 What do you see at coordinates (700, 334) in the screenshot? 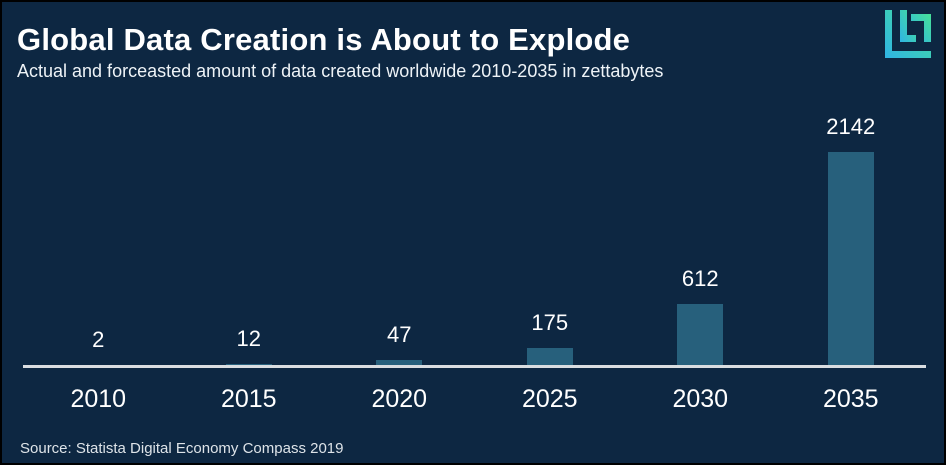
I see `bar-2030` at bounding box center [700, 334].